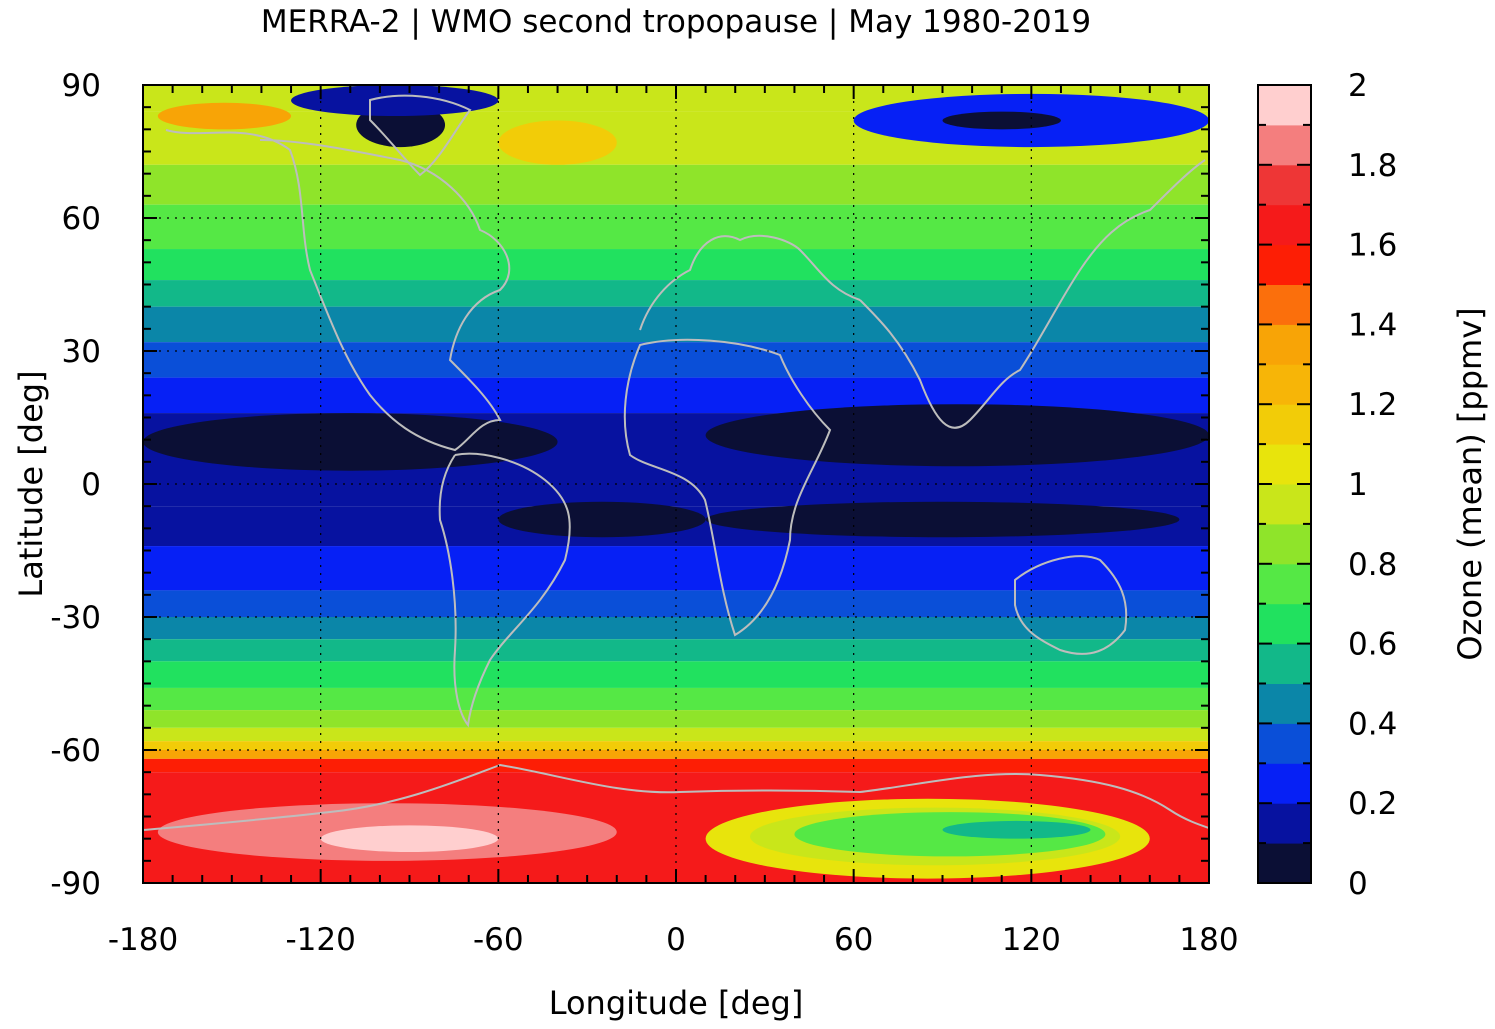  I want to click on heatmap-region-arctic-high-west, so click(224, 116).